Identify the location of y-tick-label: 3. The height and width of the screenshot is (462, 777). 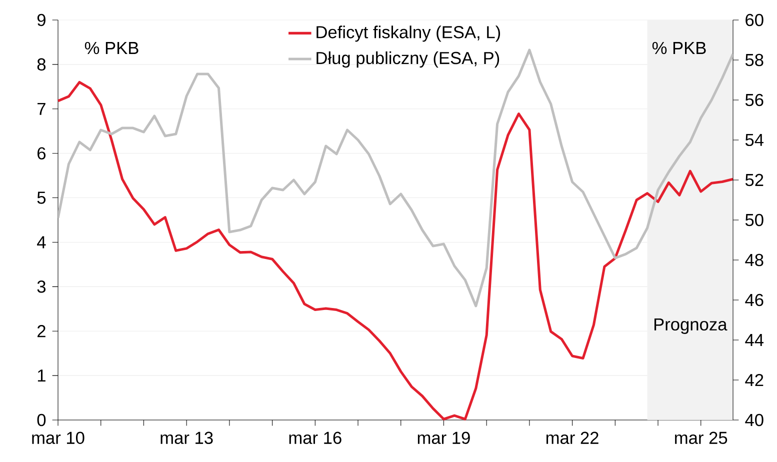
(41, 286).